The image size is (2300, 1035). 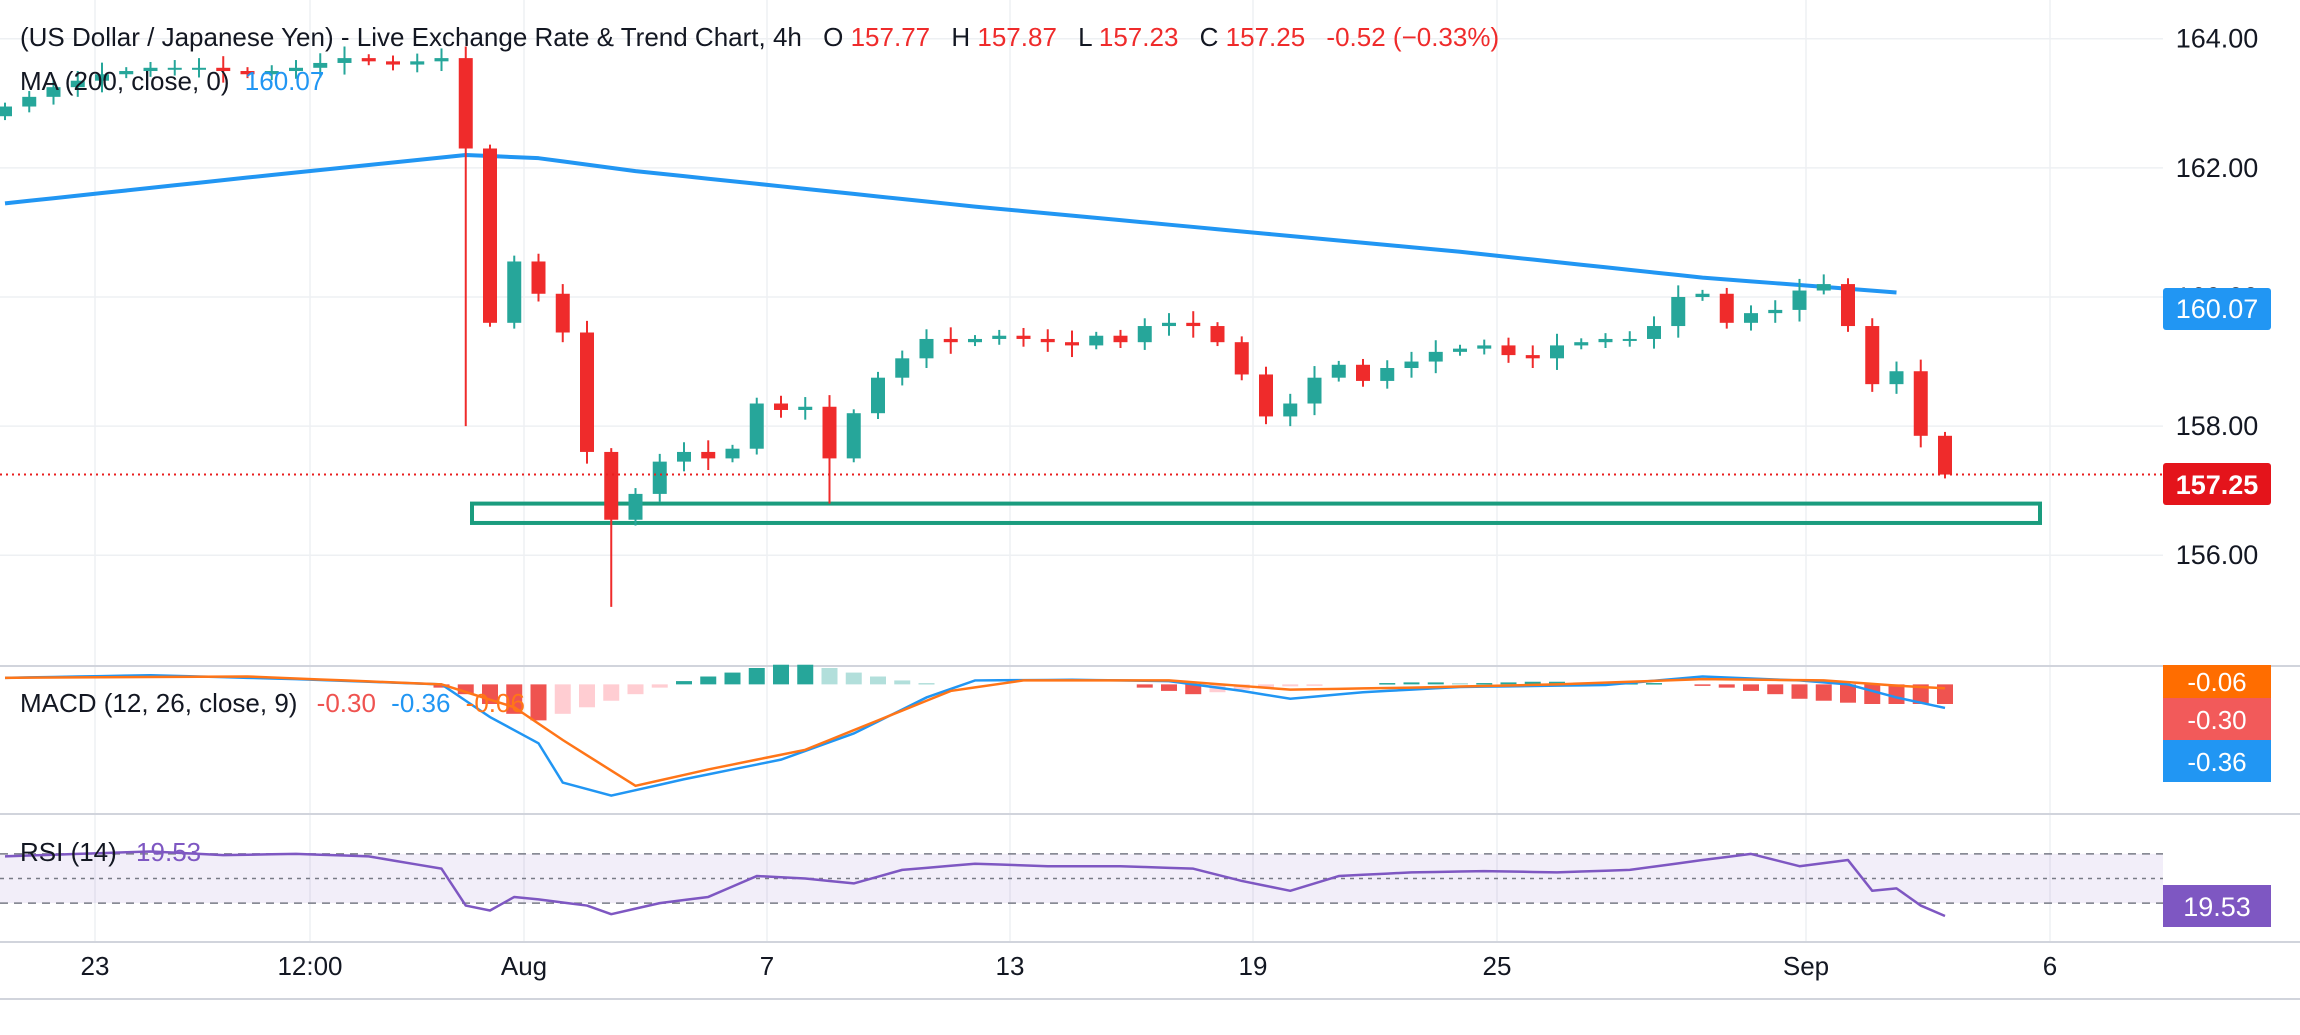 I want to click on ma-price-badge: 160.07, so click(x=2217, y=309).